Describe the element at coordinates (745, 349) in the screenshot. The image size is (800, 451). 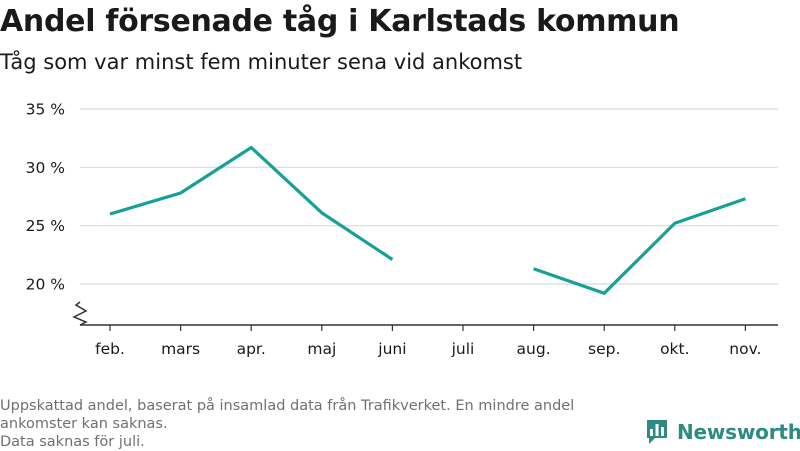
I see `x-tick-label: nov.` at that location.